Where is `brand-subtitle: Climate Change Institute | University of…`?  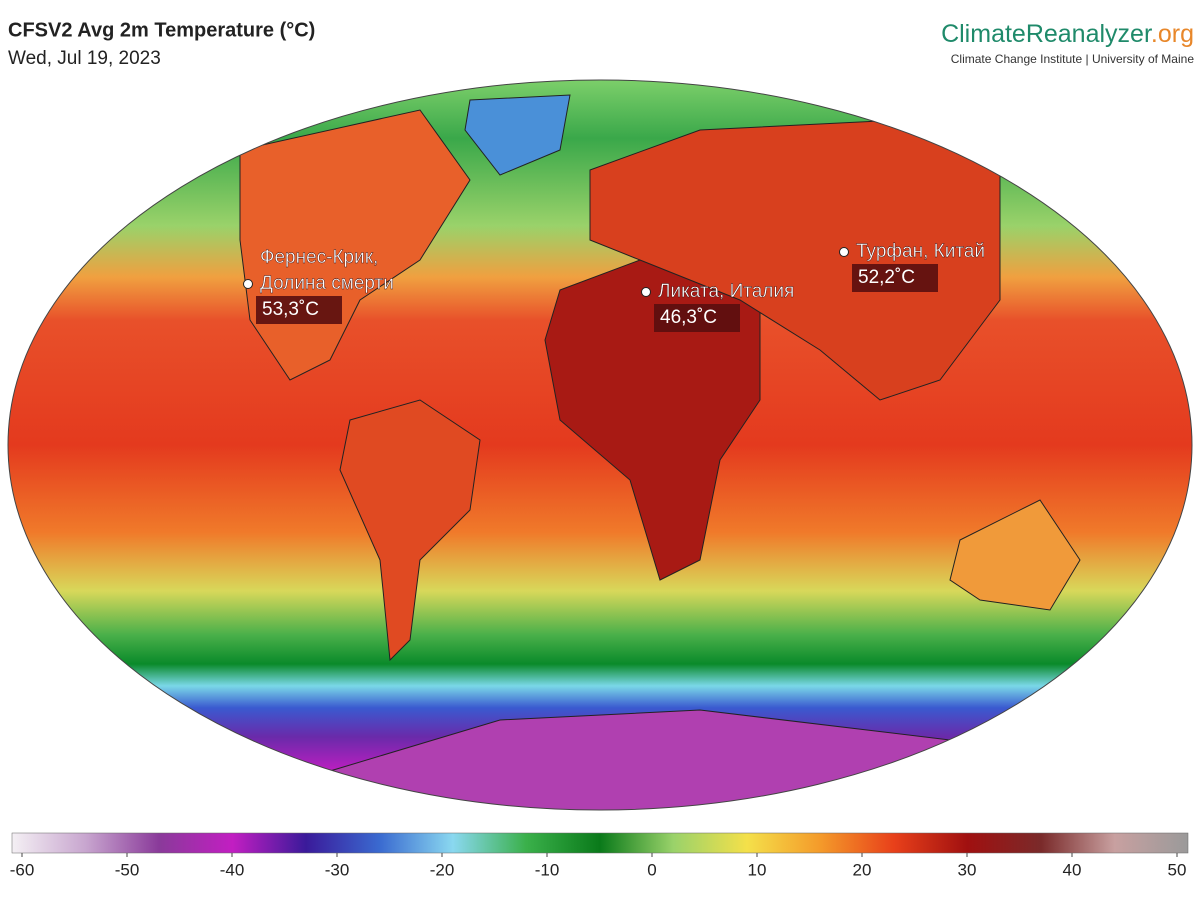 brand-subtitle: Climate Change Institute | University of… is located at coordinates (1073, 59).